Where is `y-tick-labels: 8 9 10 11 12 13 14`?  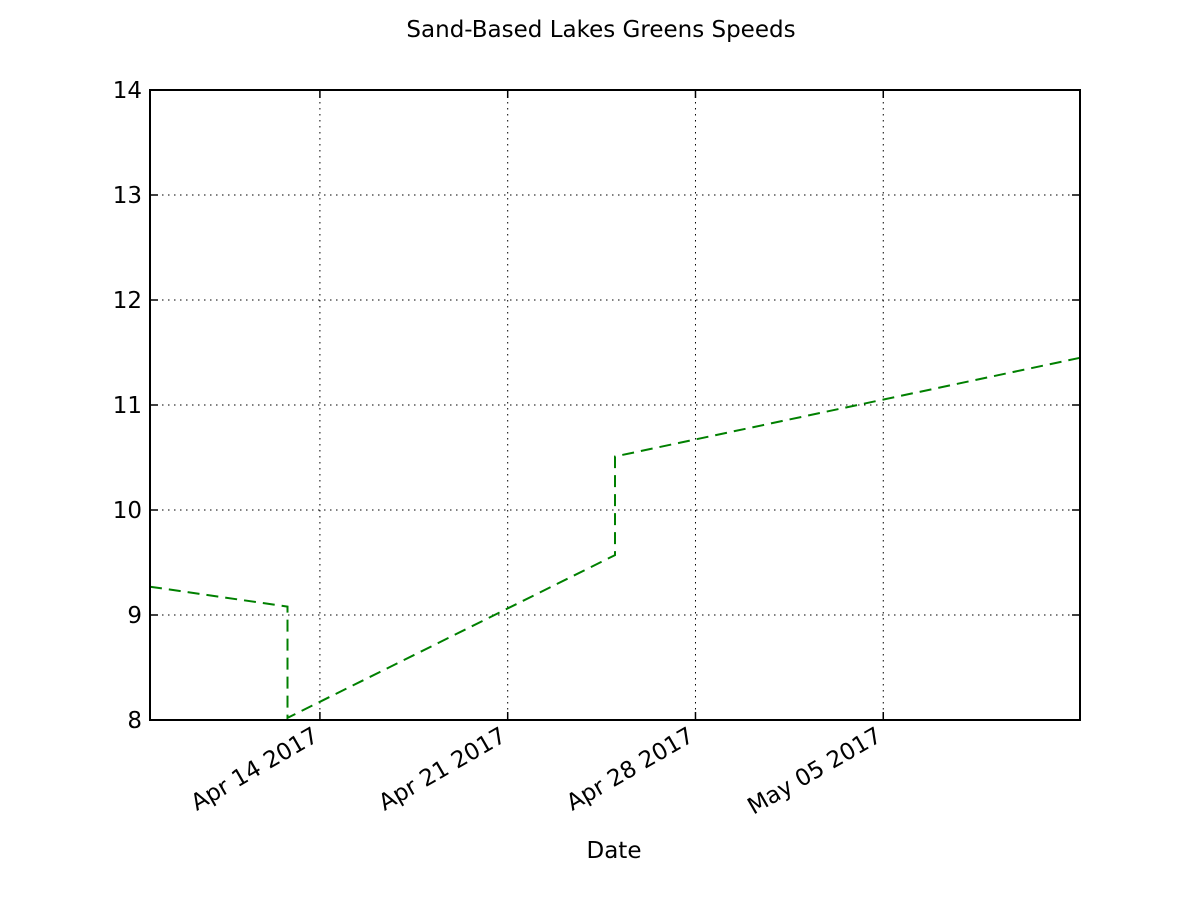 y-tick-labels: 8 9 10 11 12 13 14 is located at coordinates (127, 406).